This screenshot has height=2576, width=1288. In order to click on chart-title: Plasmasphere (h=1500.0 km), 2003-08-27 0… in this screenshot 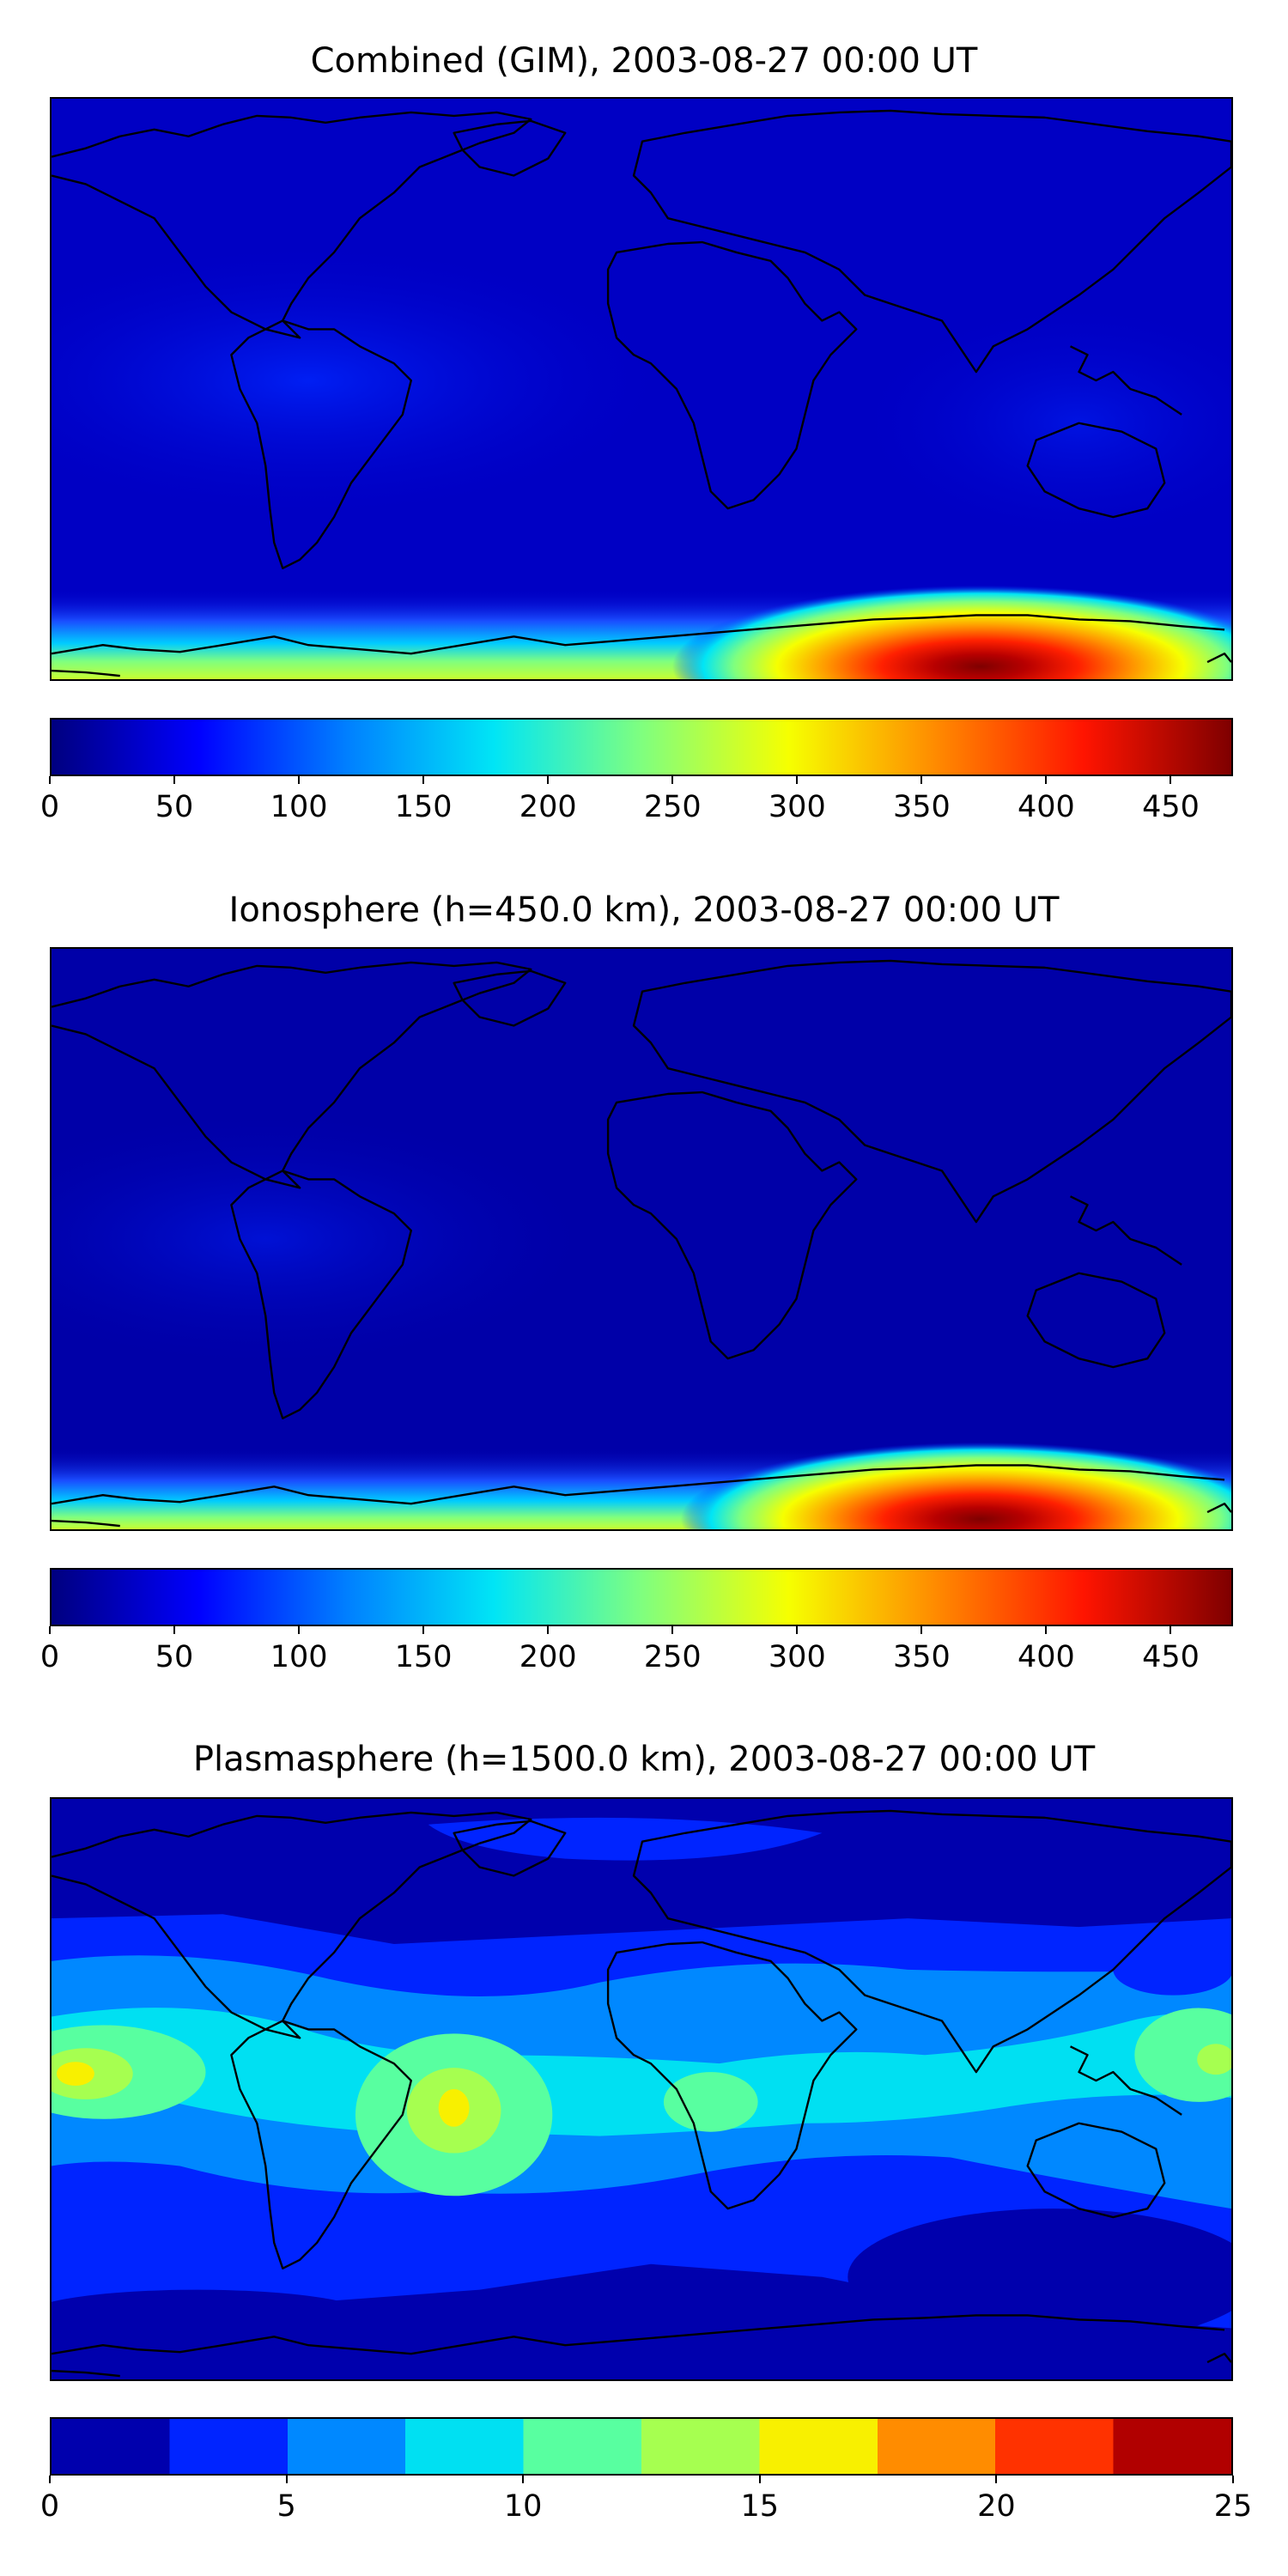, I will do `click(644, 1760)`.